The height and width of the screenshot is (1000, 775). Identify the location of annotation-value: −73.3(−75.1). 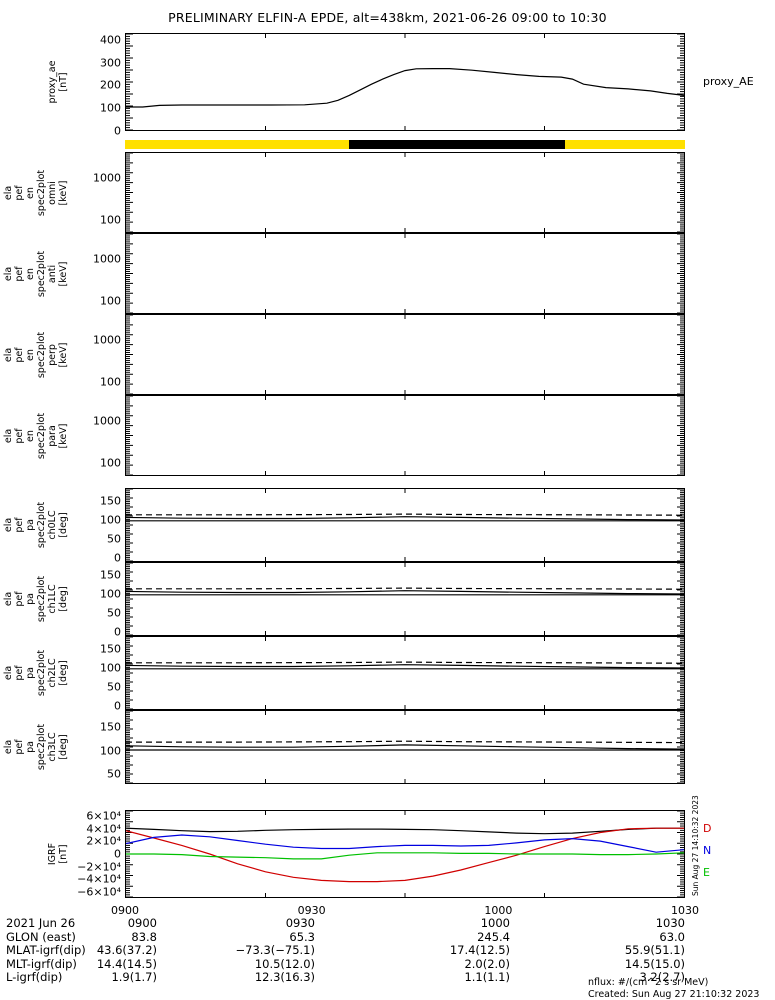
(275, 950).